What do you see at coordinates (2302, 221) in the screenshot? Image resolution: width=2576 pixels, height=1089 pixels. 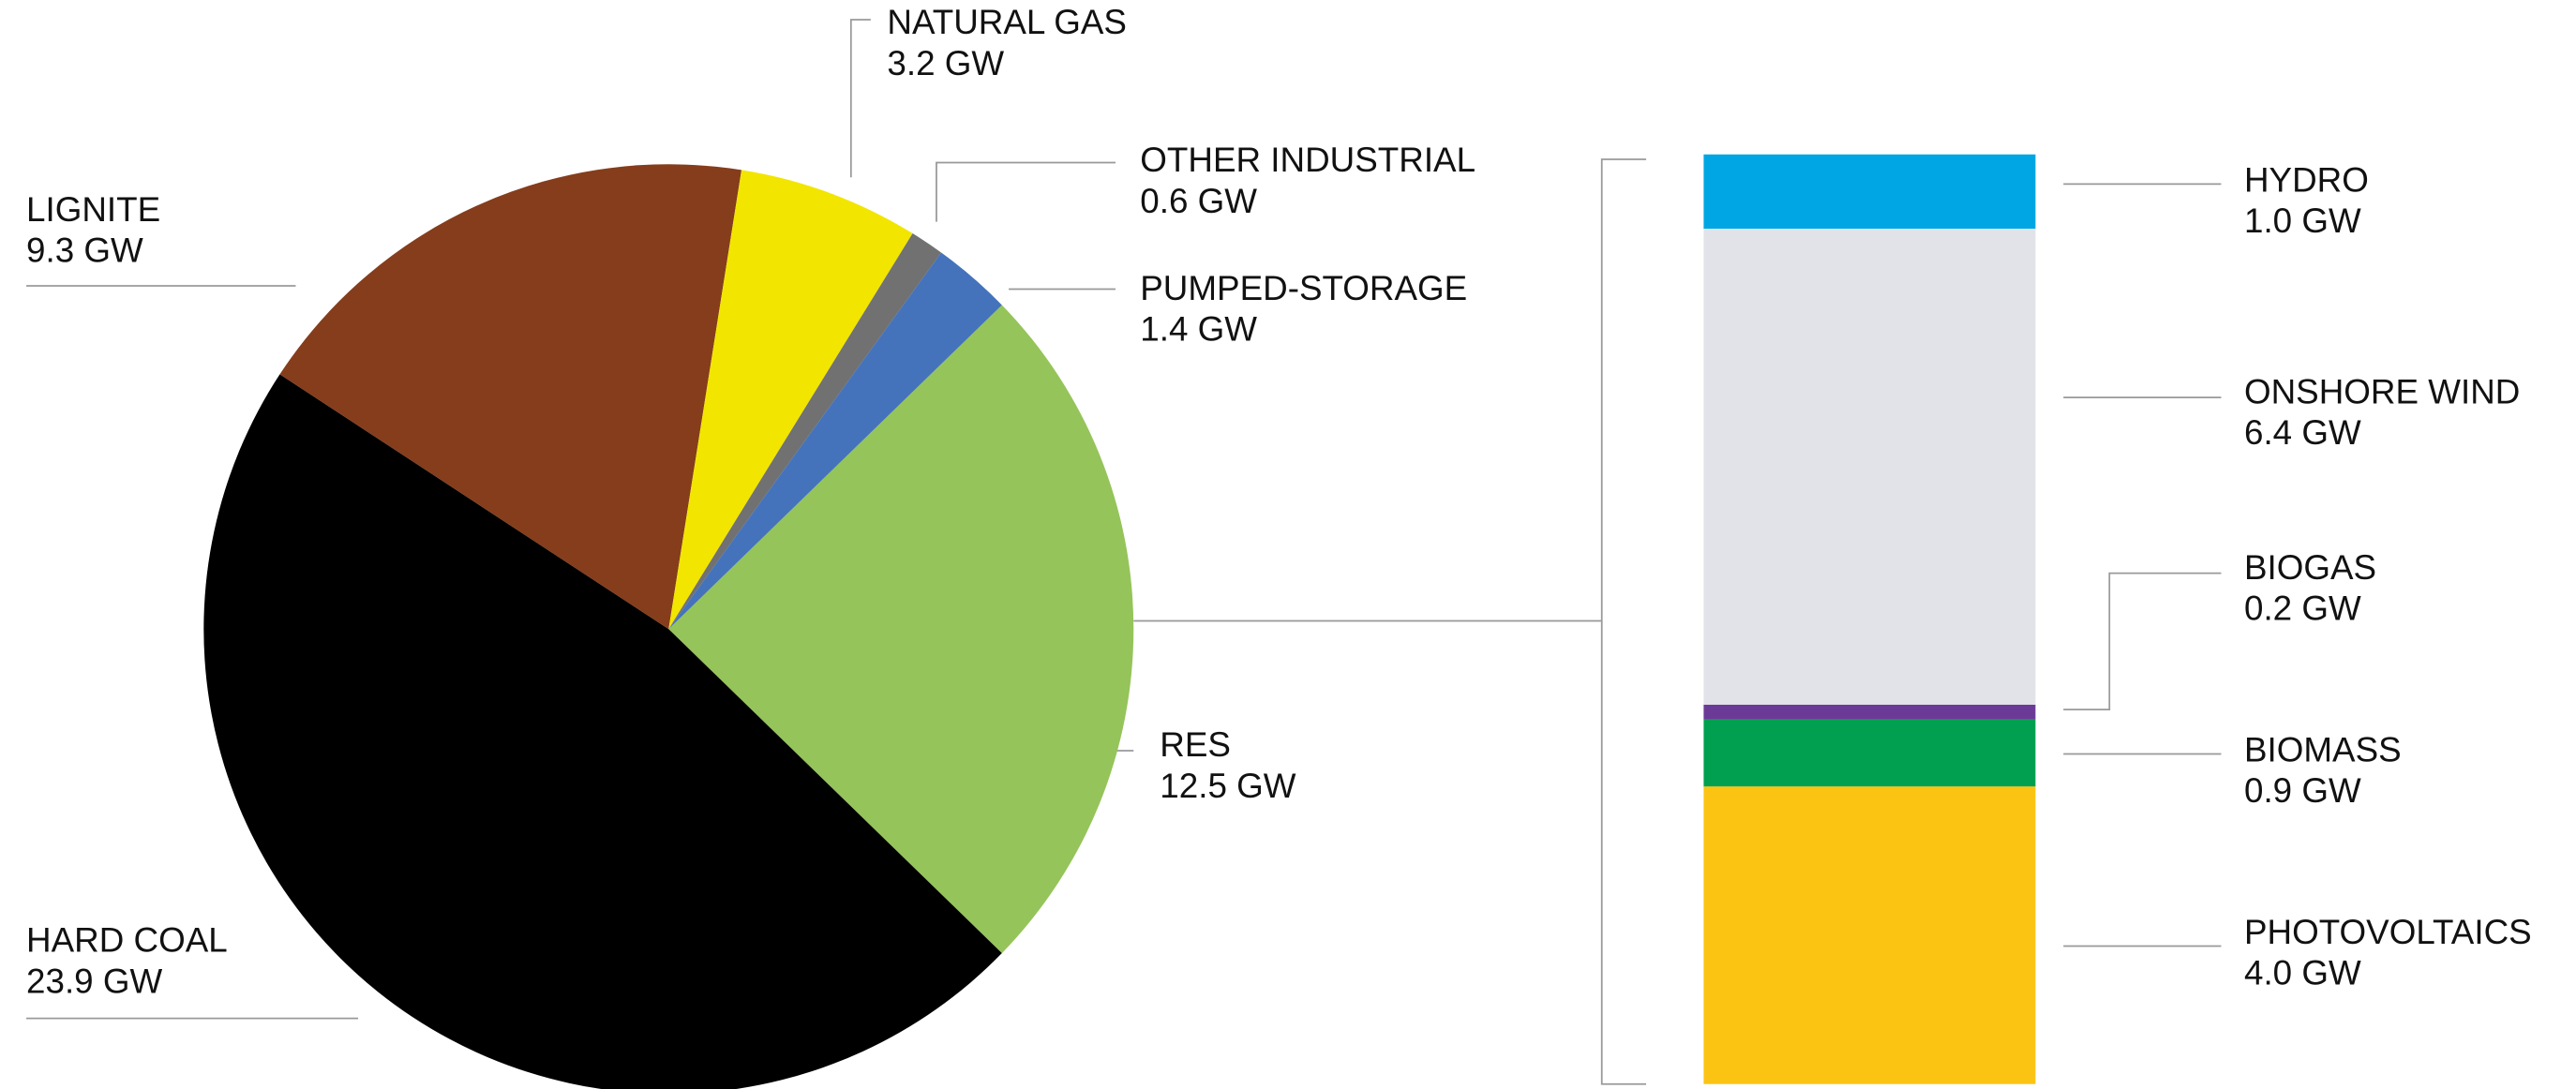 I see `segment-value: 1.0 GW` at bounding box center [2302, 221].